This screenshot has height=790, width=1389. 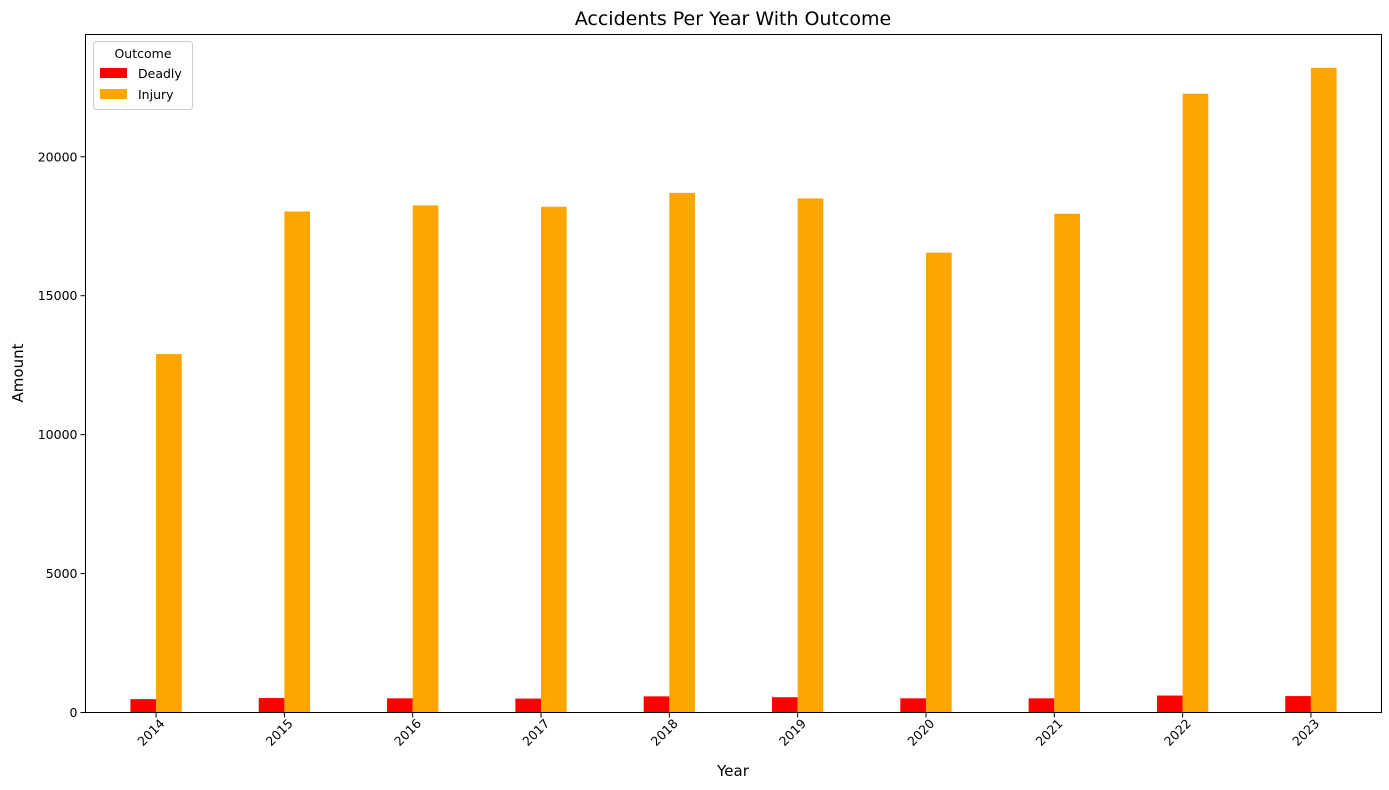 I want to click on bar-deadly-2014, so click(x=143, y=706).